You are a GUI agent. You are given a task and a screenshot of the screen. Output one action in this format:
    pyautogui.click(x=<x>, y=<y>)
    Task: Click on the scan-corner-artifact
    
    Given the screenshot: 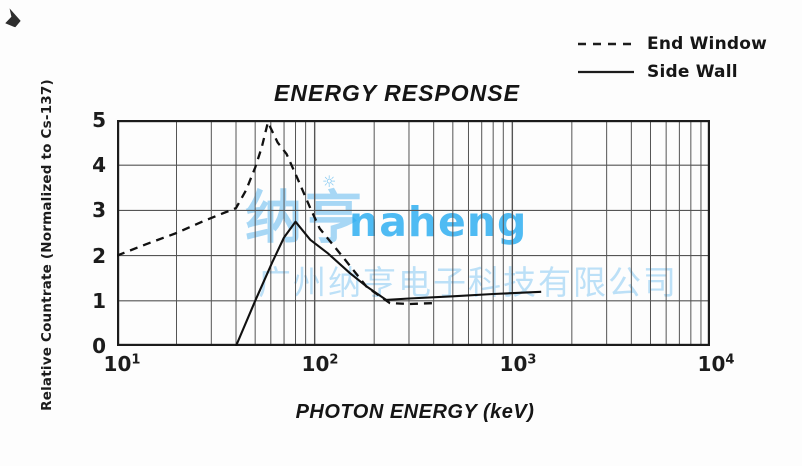 What is the action you would take?
    pyautogui.click(x=13, y=18)
    